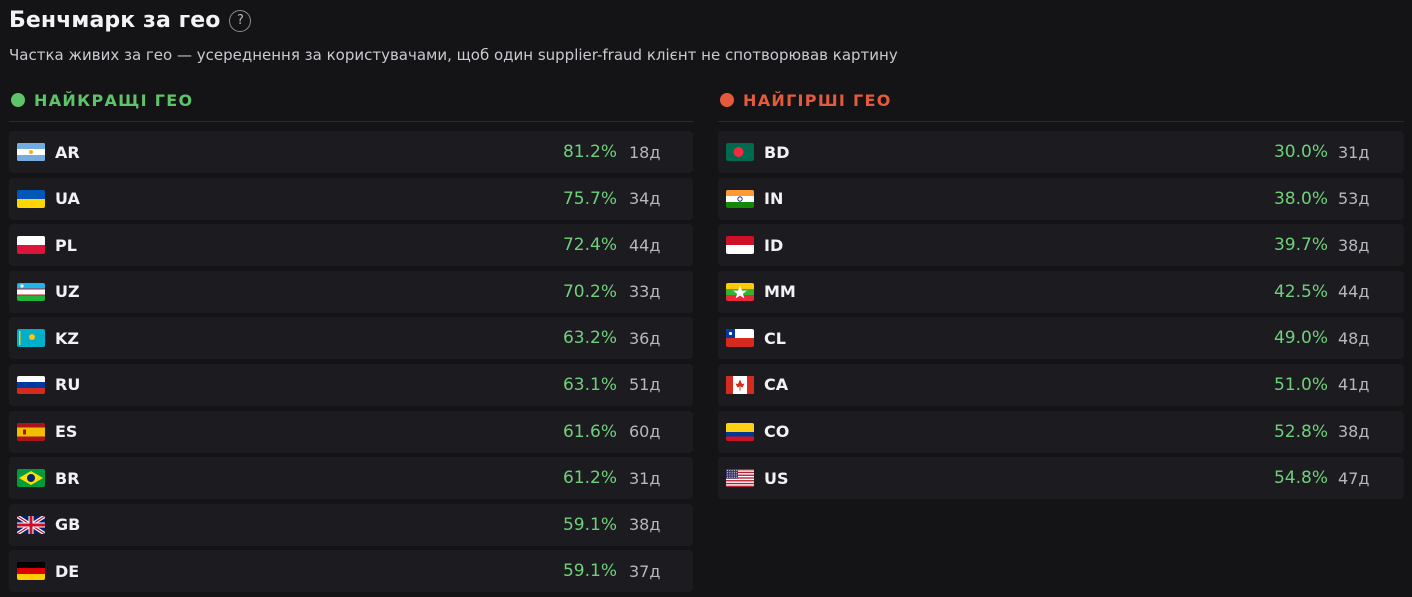  Describe the element at coordinates (67, 199) in the screenshot. I see `geo-code: UA` at that location.